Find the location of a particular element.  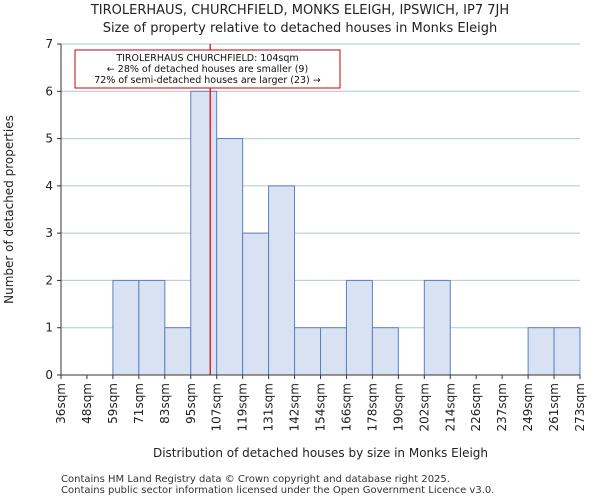

x-tick-label: 237sqm is located at coordinates (502, 407).